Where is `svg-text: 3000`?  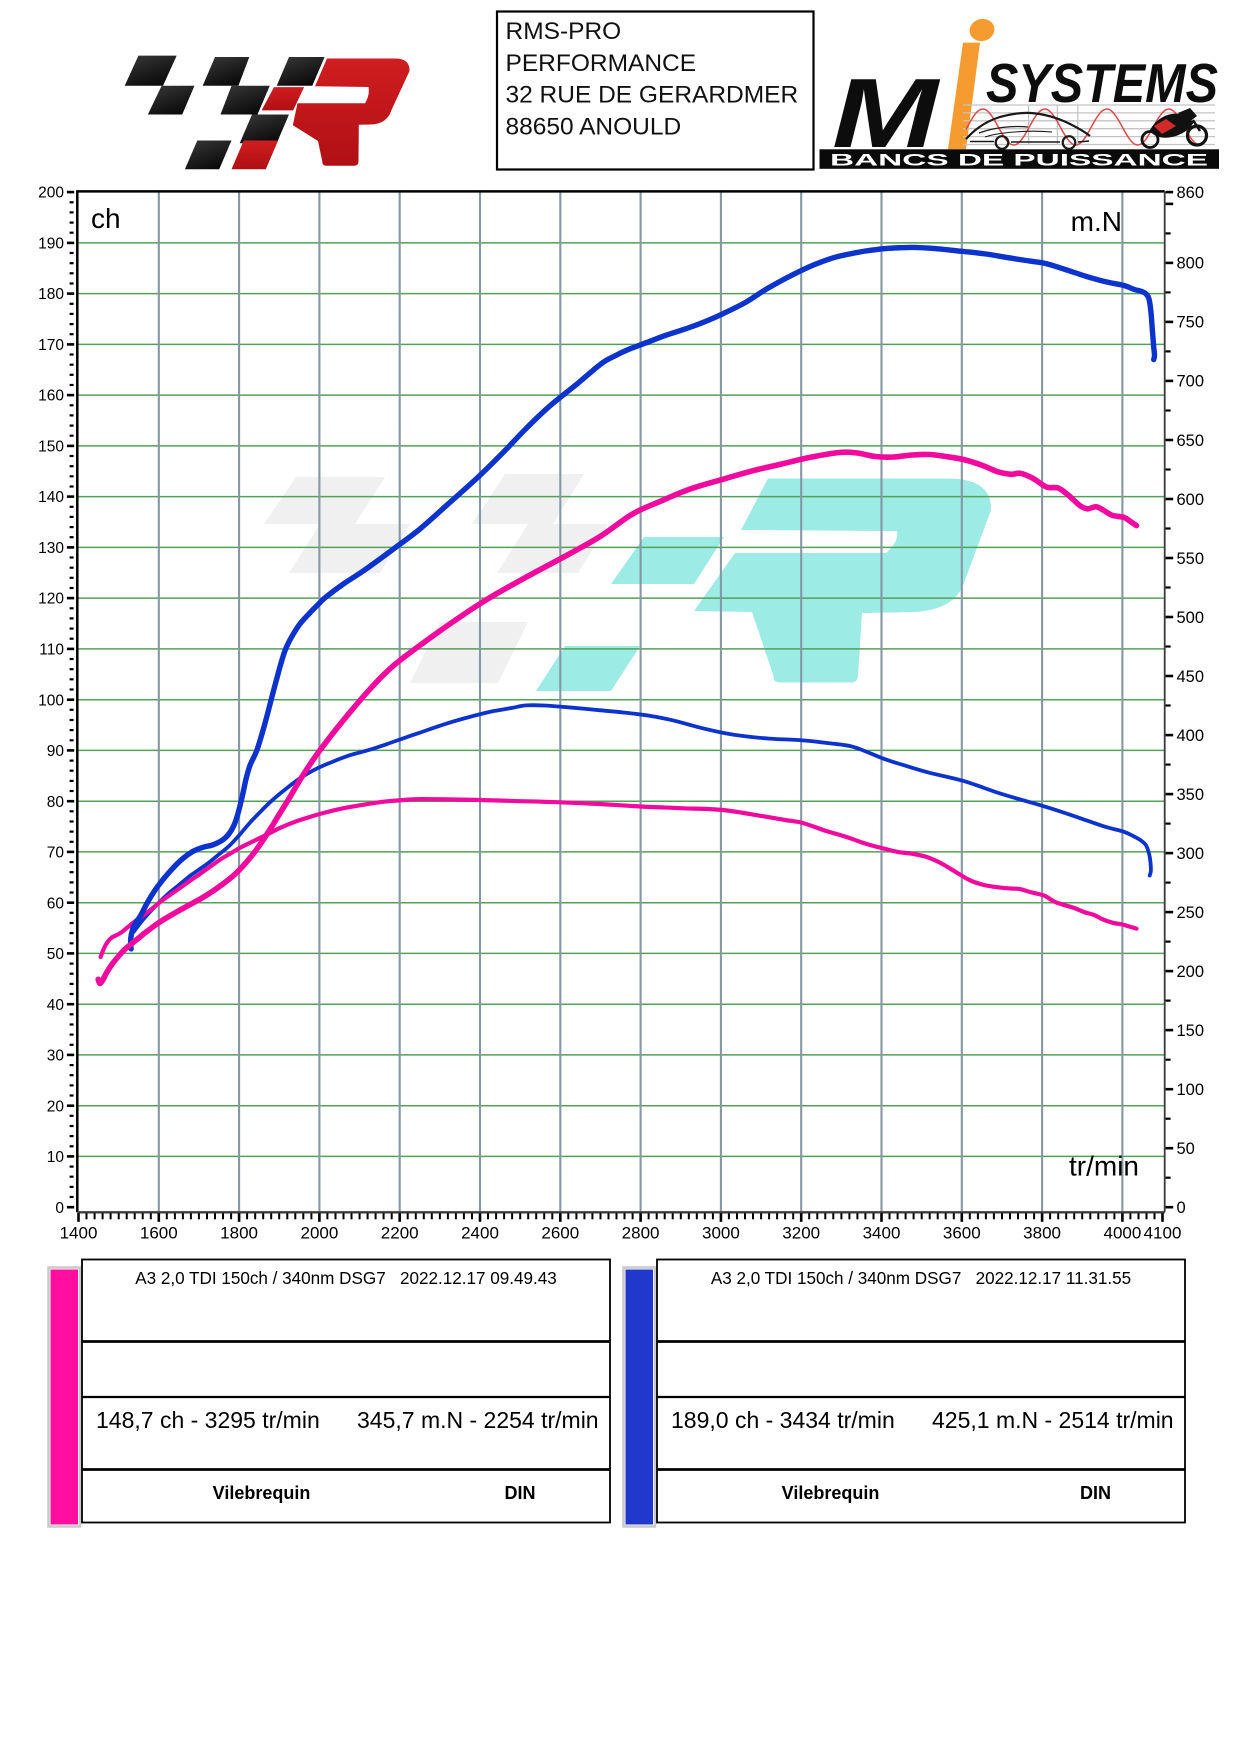 svg-text: 3000 is located at coordinates (721, 1233).